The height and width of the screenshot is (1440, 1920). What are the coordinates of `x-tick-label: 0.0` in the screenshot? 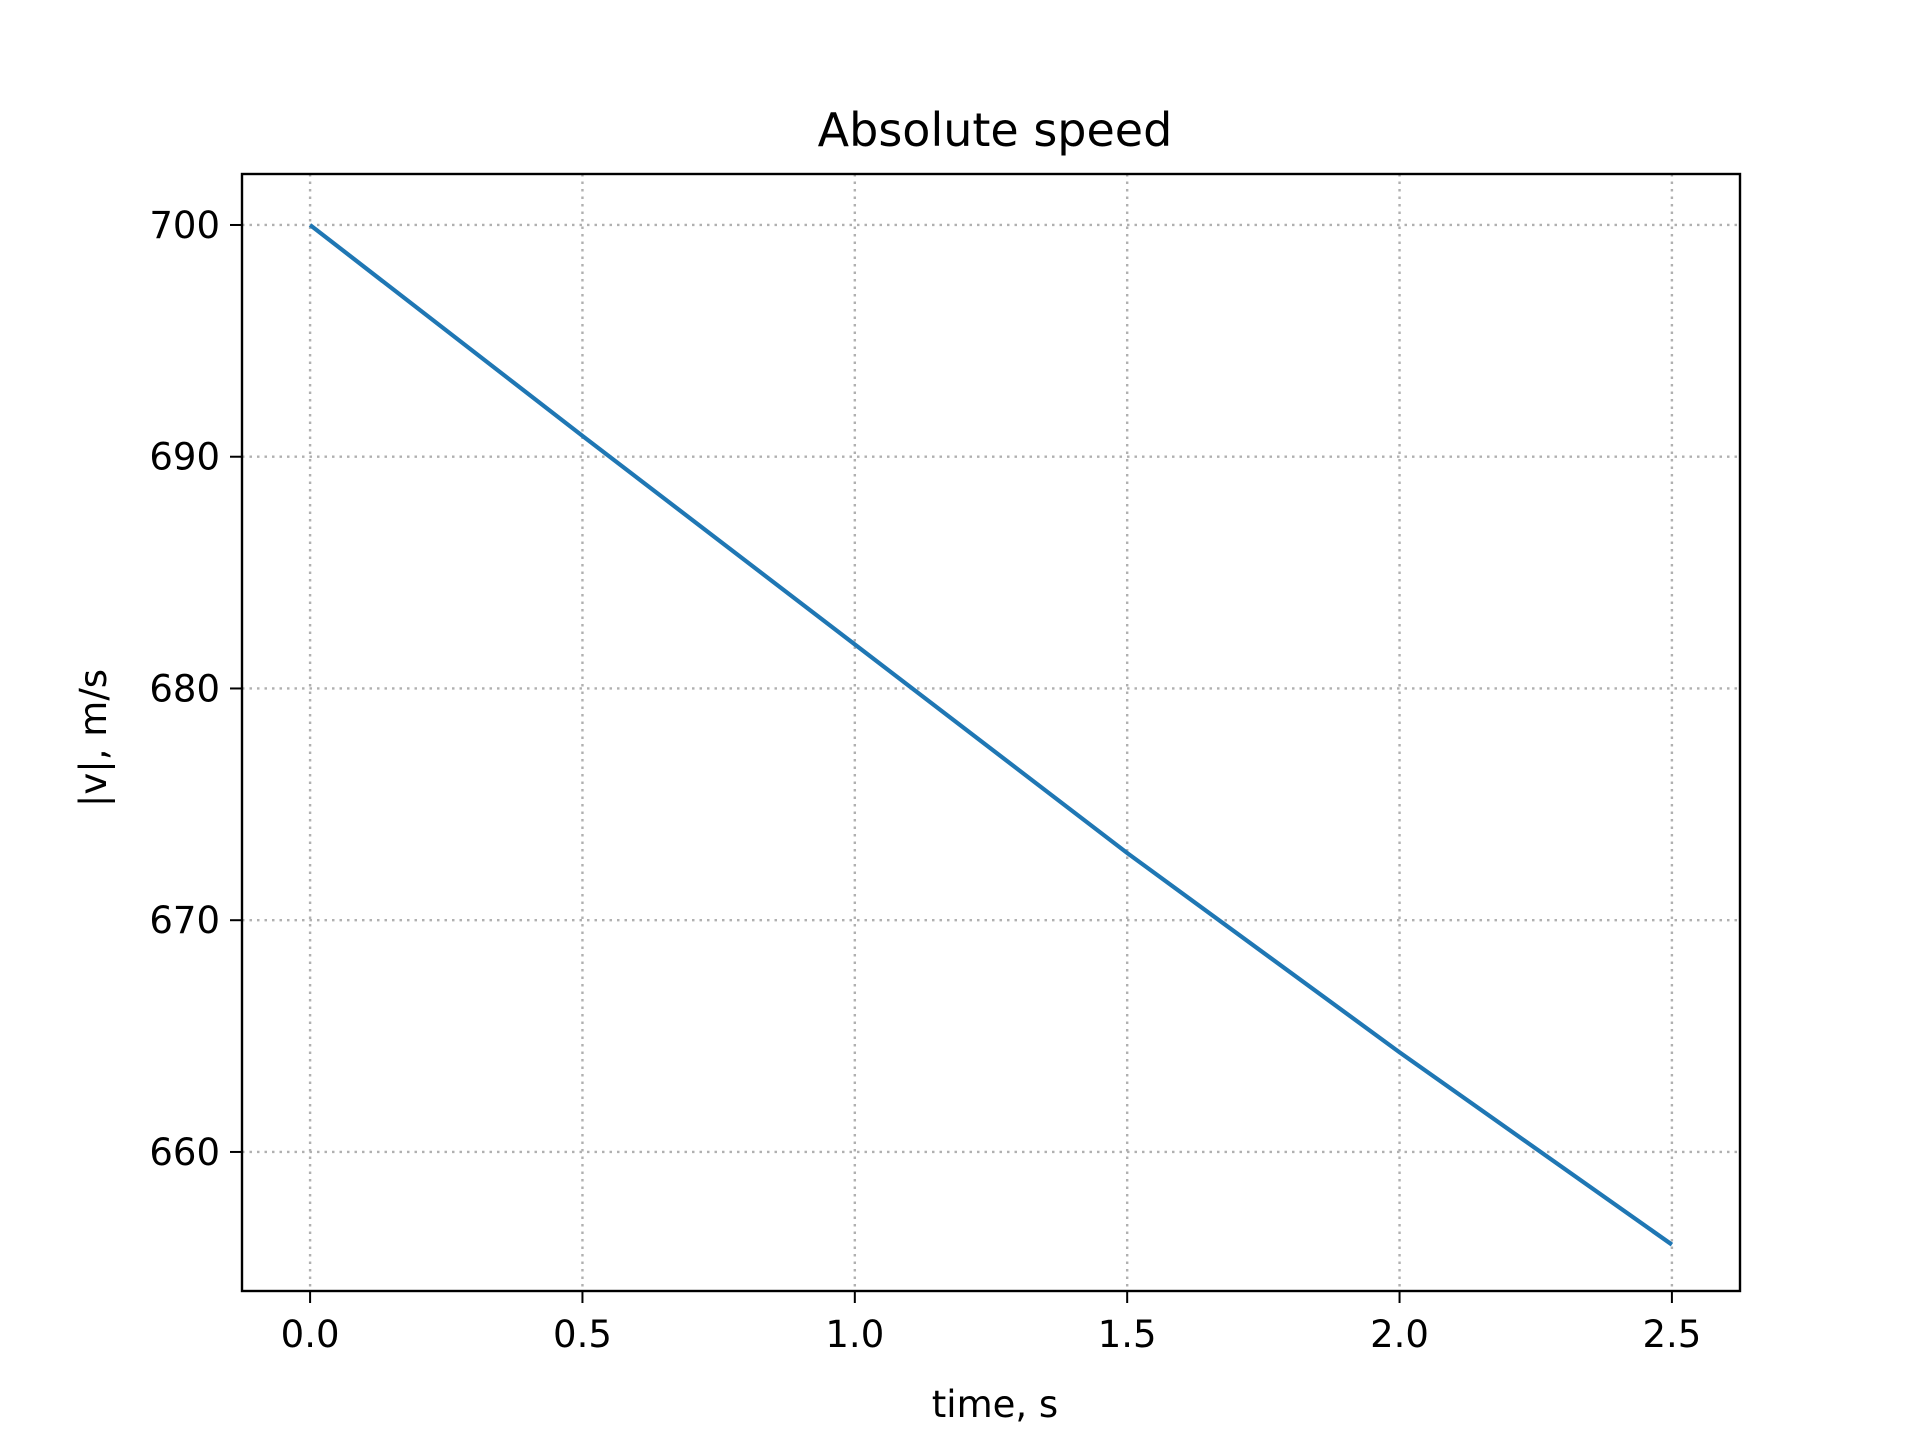 It's located at (310, 1334).